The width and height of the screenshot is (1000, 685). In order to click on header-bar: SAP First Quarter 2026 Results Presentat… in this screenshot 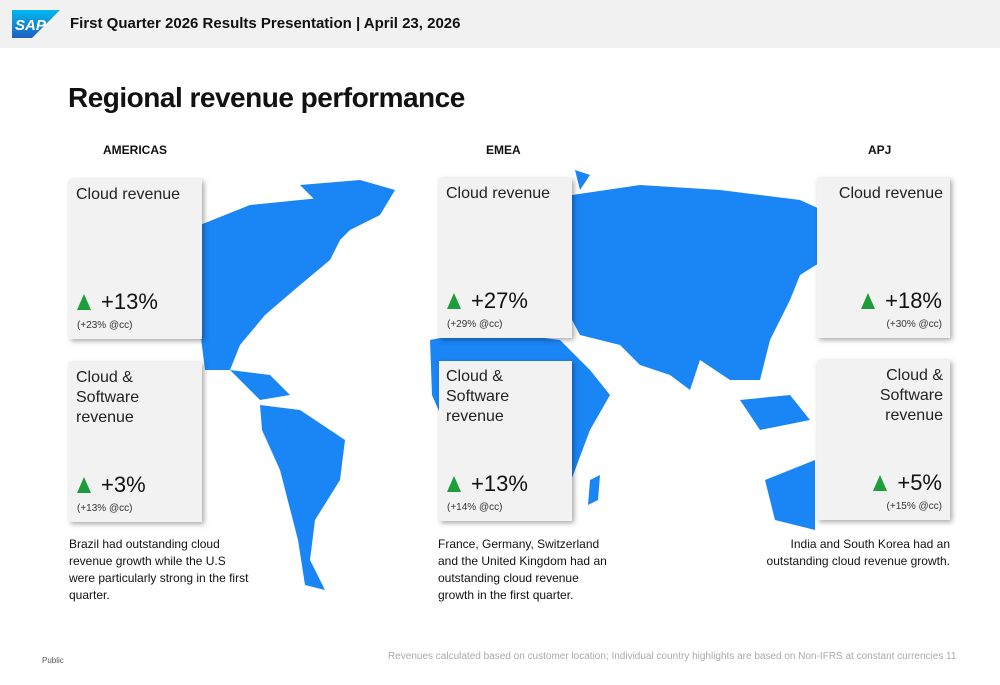, I will do `click(500, 24)`.